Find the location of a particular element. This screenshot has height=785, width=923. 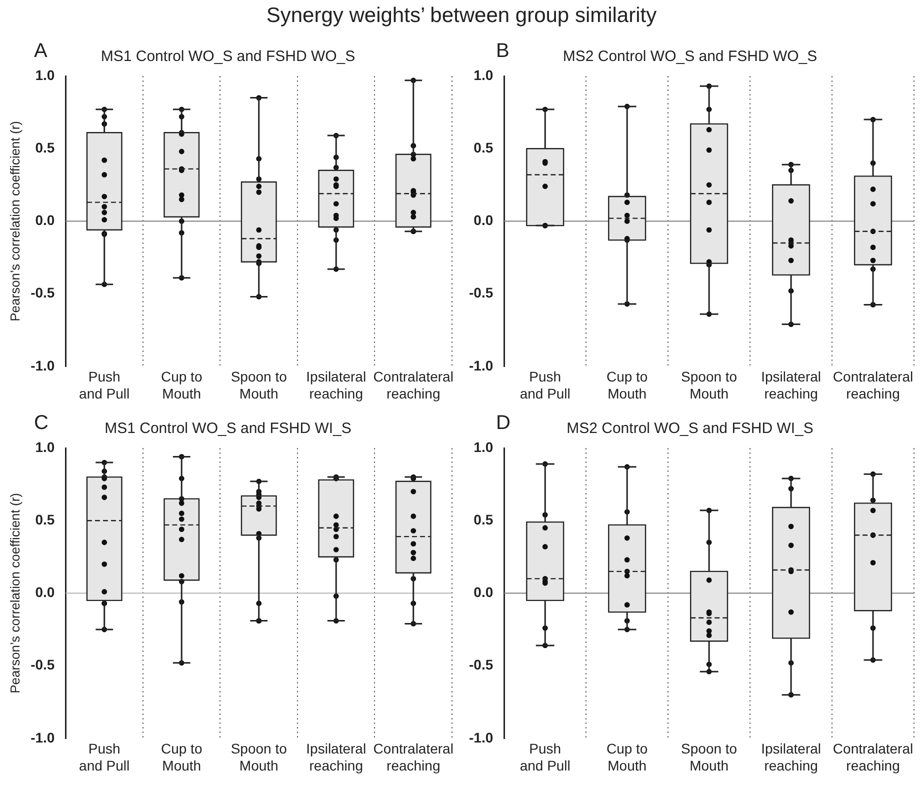

text: Synergy weights’ between group similarity is located at coordinates (461, 16).